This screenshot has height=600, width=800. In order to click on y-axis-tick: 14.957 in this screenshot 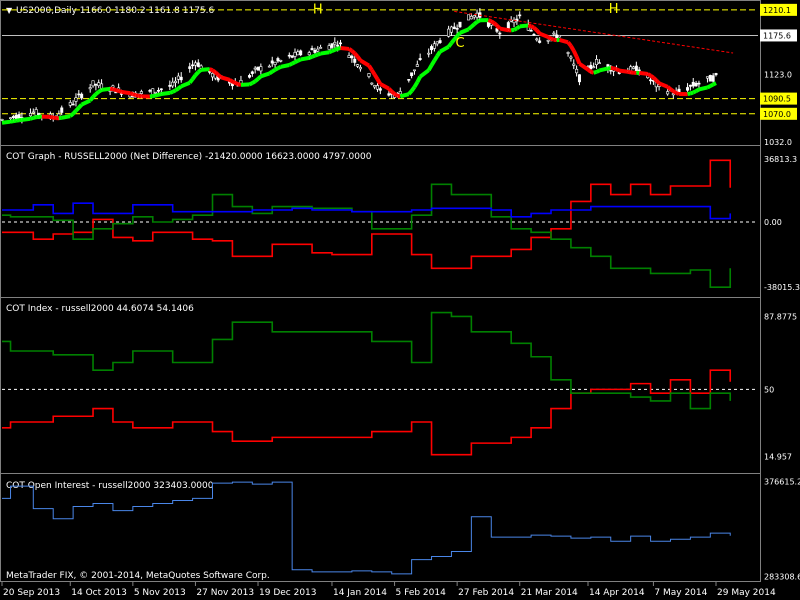, I will do `click(778, 457)`.